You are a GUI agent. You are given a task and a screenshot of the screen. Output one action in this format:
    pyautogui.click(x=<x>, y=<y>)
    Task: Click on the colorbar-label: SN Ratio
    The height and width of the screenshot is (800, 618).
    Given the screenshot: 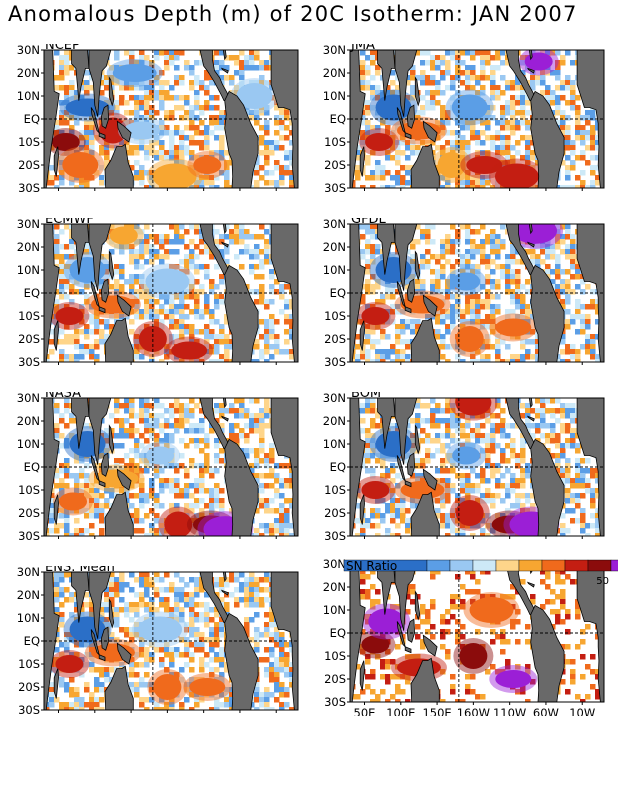 What is the action you would take?
    pyautogui.click(x=371, y=566)
    